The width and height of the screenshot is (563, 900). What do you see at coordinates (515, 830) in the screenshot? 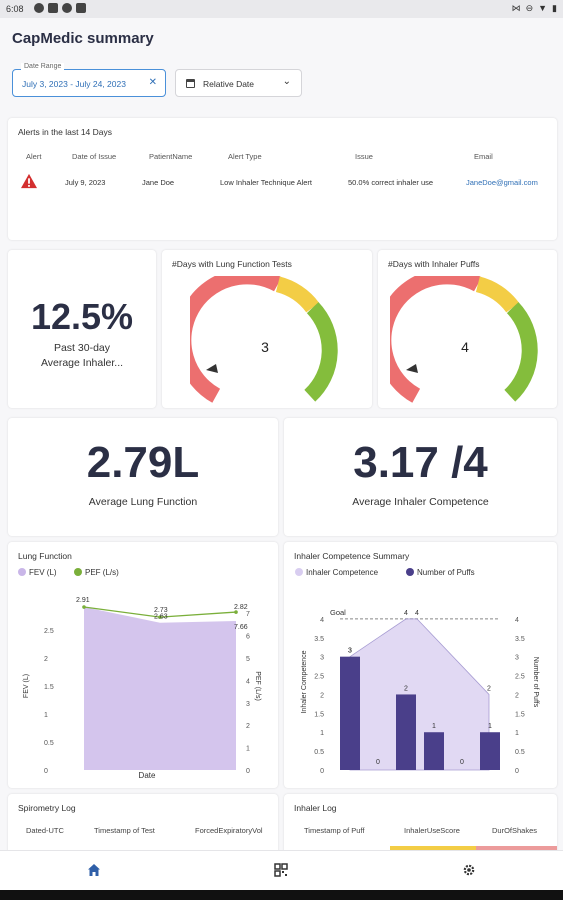
I see `inhaler-col-shakes: DurOfShakes` at bounding box center [515, 830].